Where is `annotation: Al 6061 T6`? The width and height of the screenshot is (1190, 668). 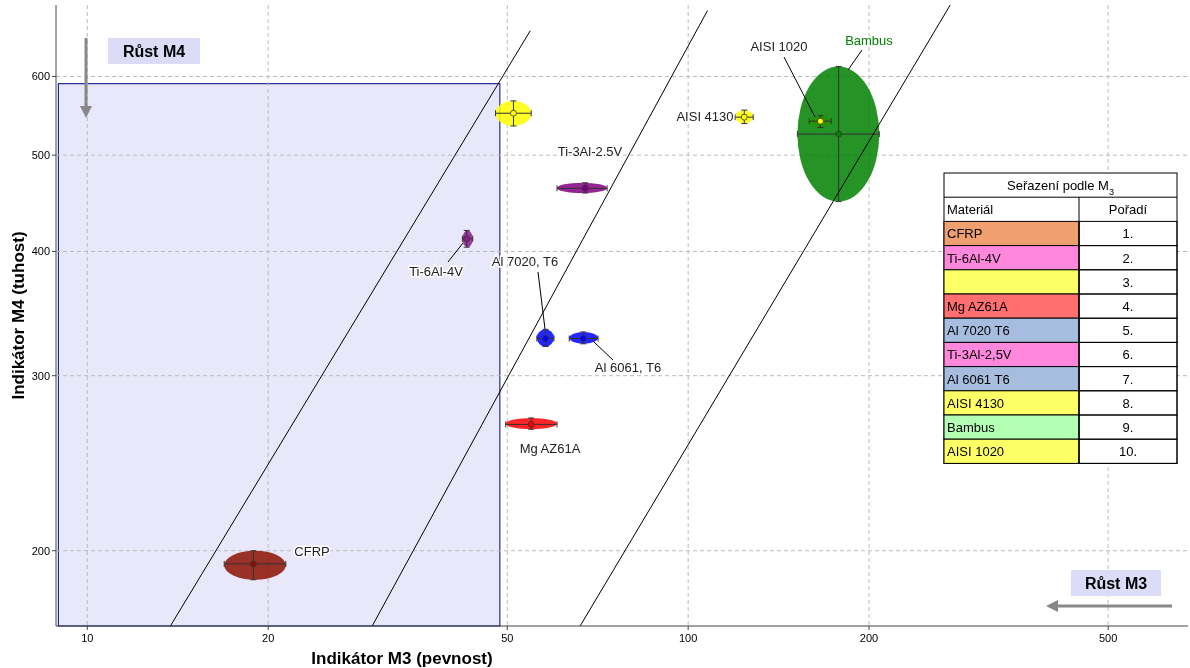
annotation: Al 6061 T6 is located at coordinates (978, 379).